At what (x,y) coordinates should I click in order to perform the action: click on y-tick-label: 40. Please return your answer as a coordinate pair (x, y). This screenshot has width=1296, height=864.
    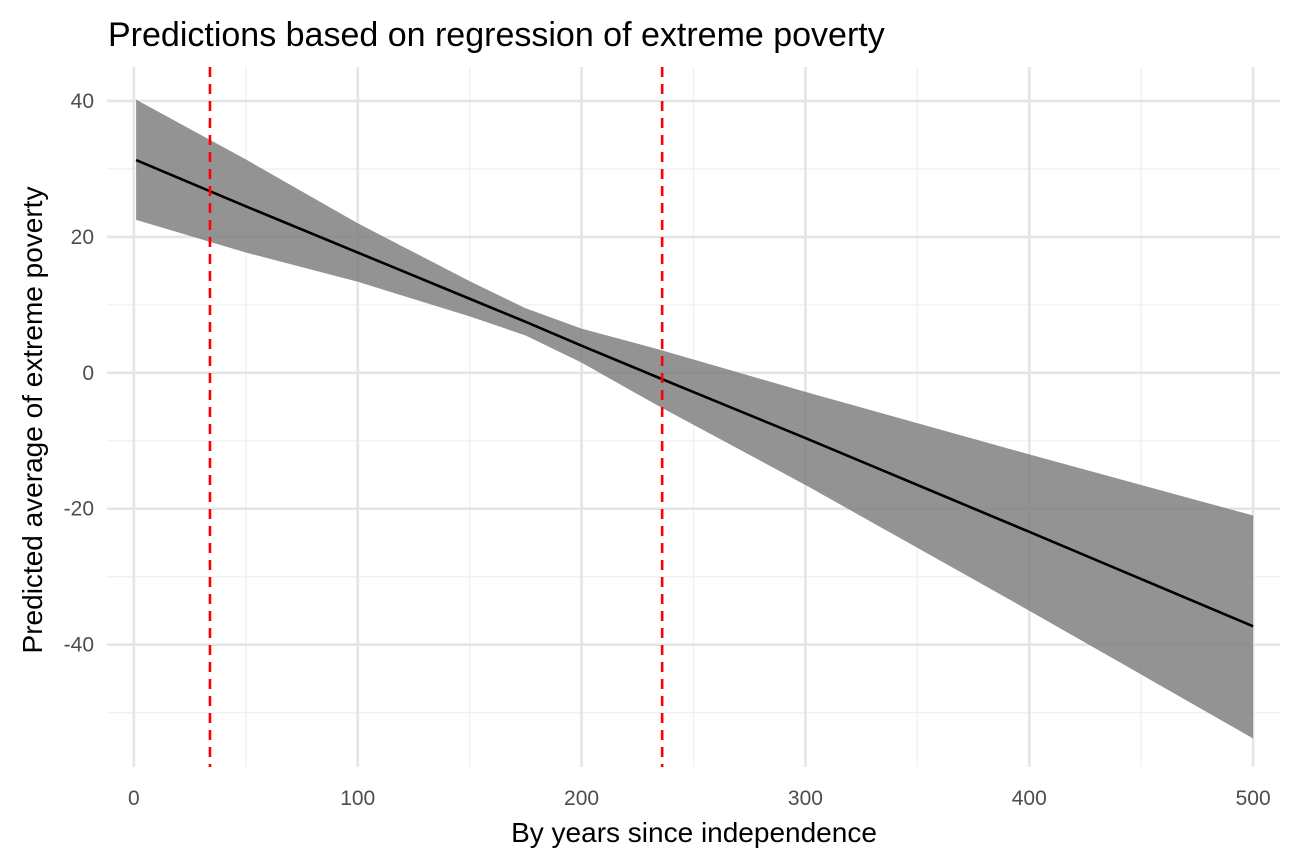
    Looking at the image, I should click on (82, 101).